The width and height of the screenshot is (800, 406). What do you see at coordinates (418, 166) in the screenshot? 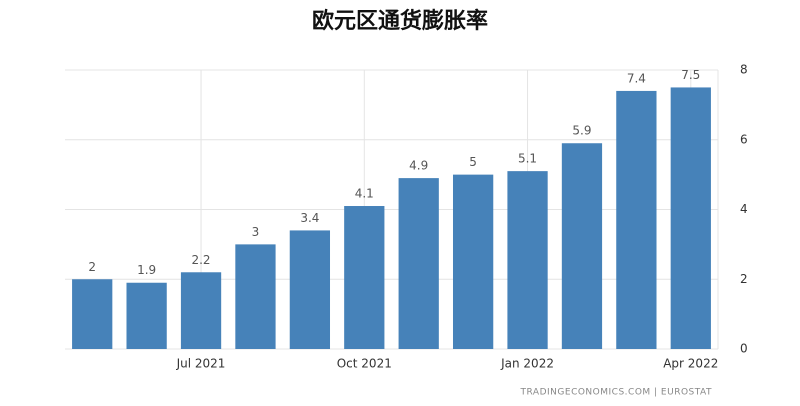
I see `value-label: 4.9` at bounding box center [418, 166].